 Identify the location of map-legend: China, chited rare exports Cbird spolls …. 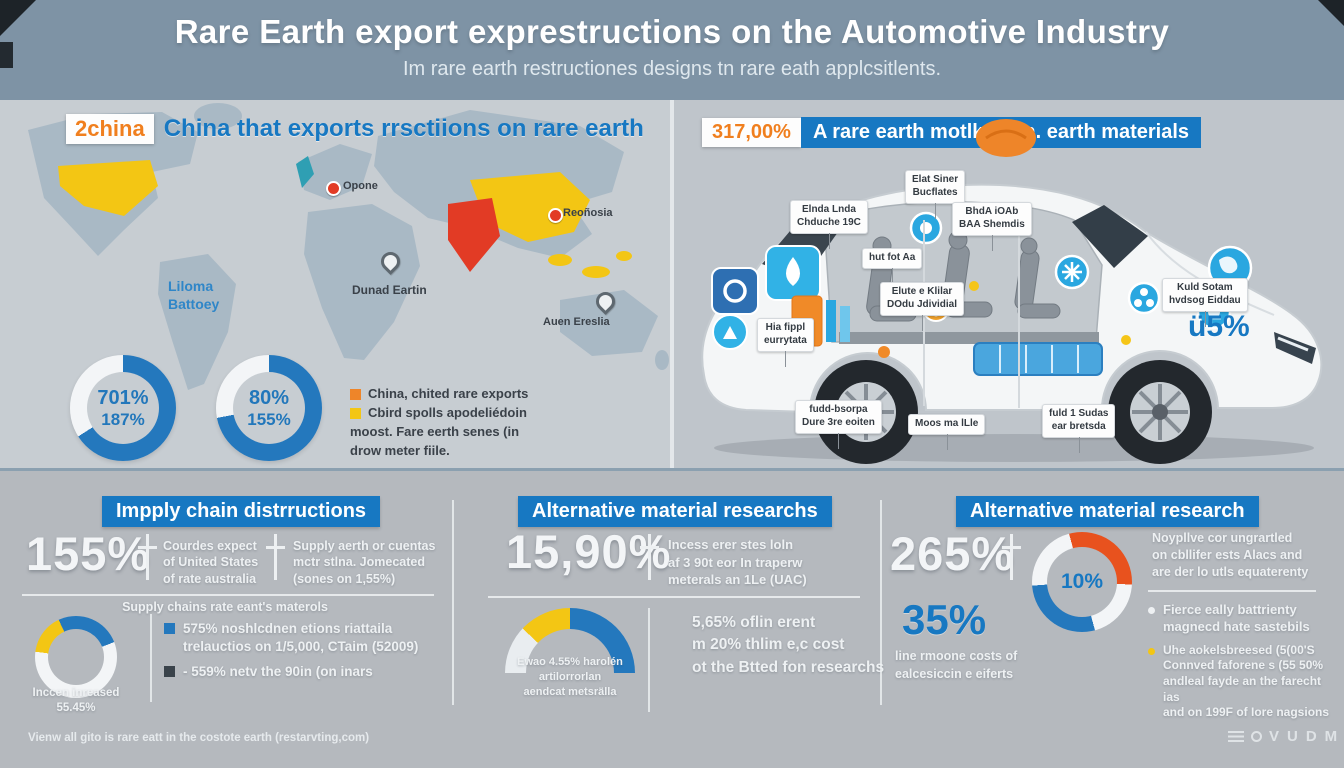
(439, 422).